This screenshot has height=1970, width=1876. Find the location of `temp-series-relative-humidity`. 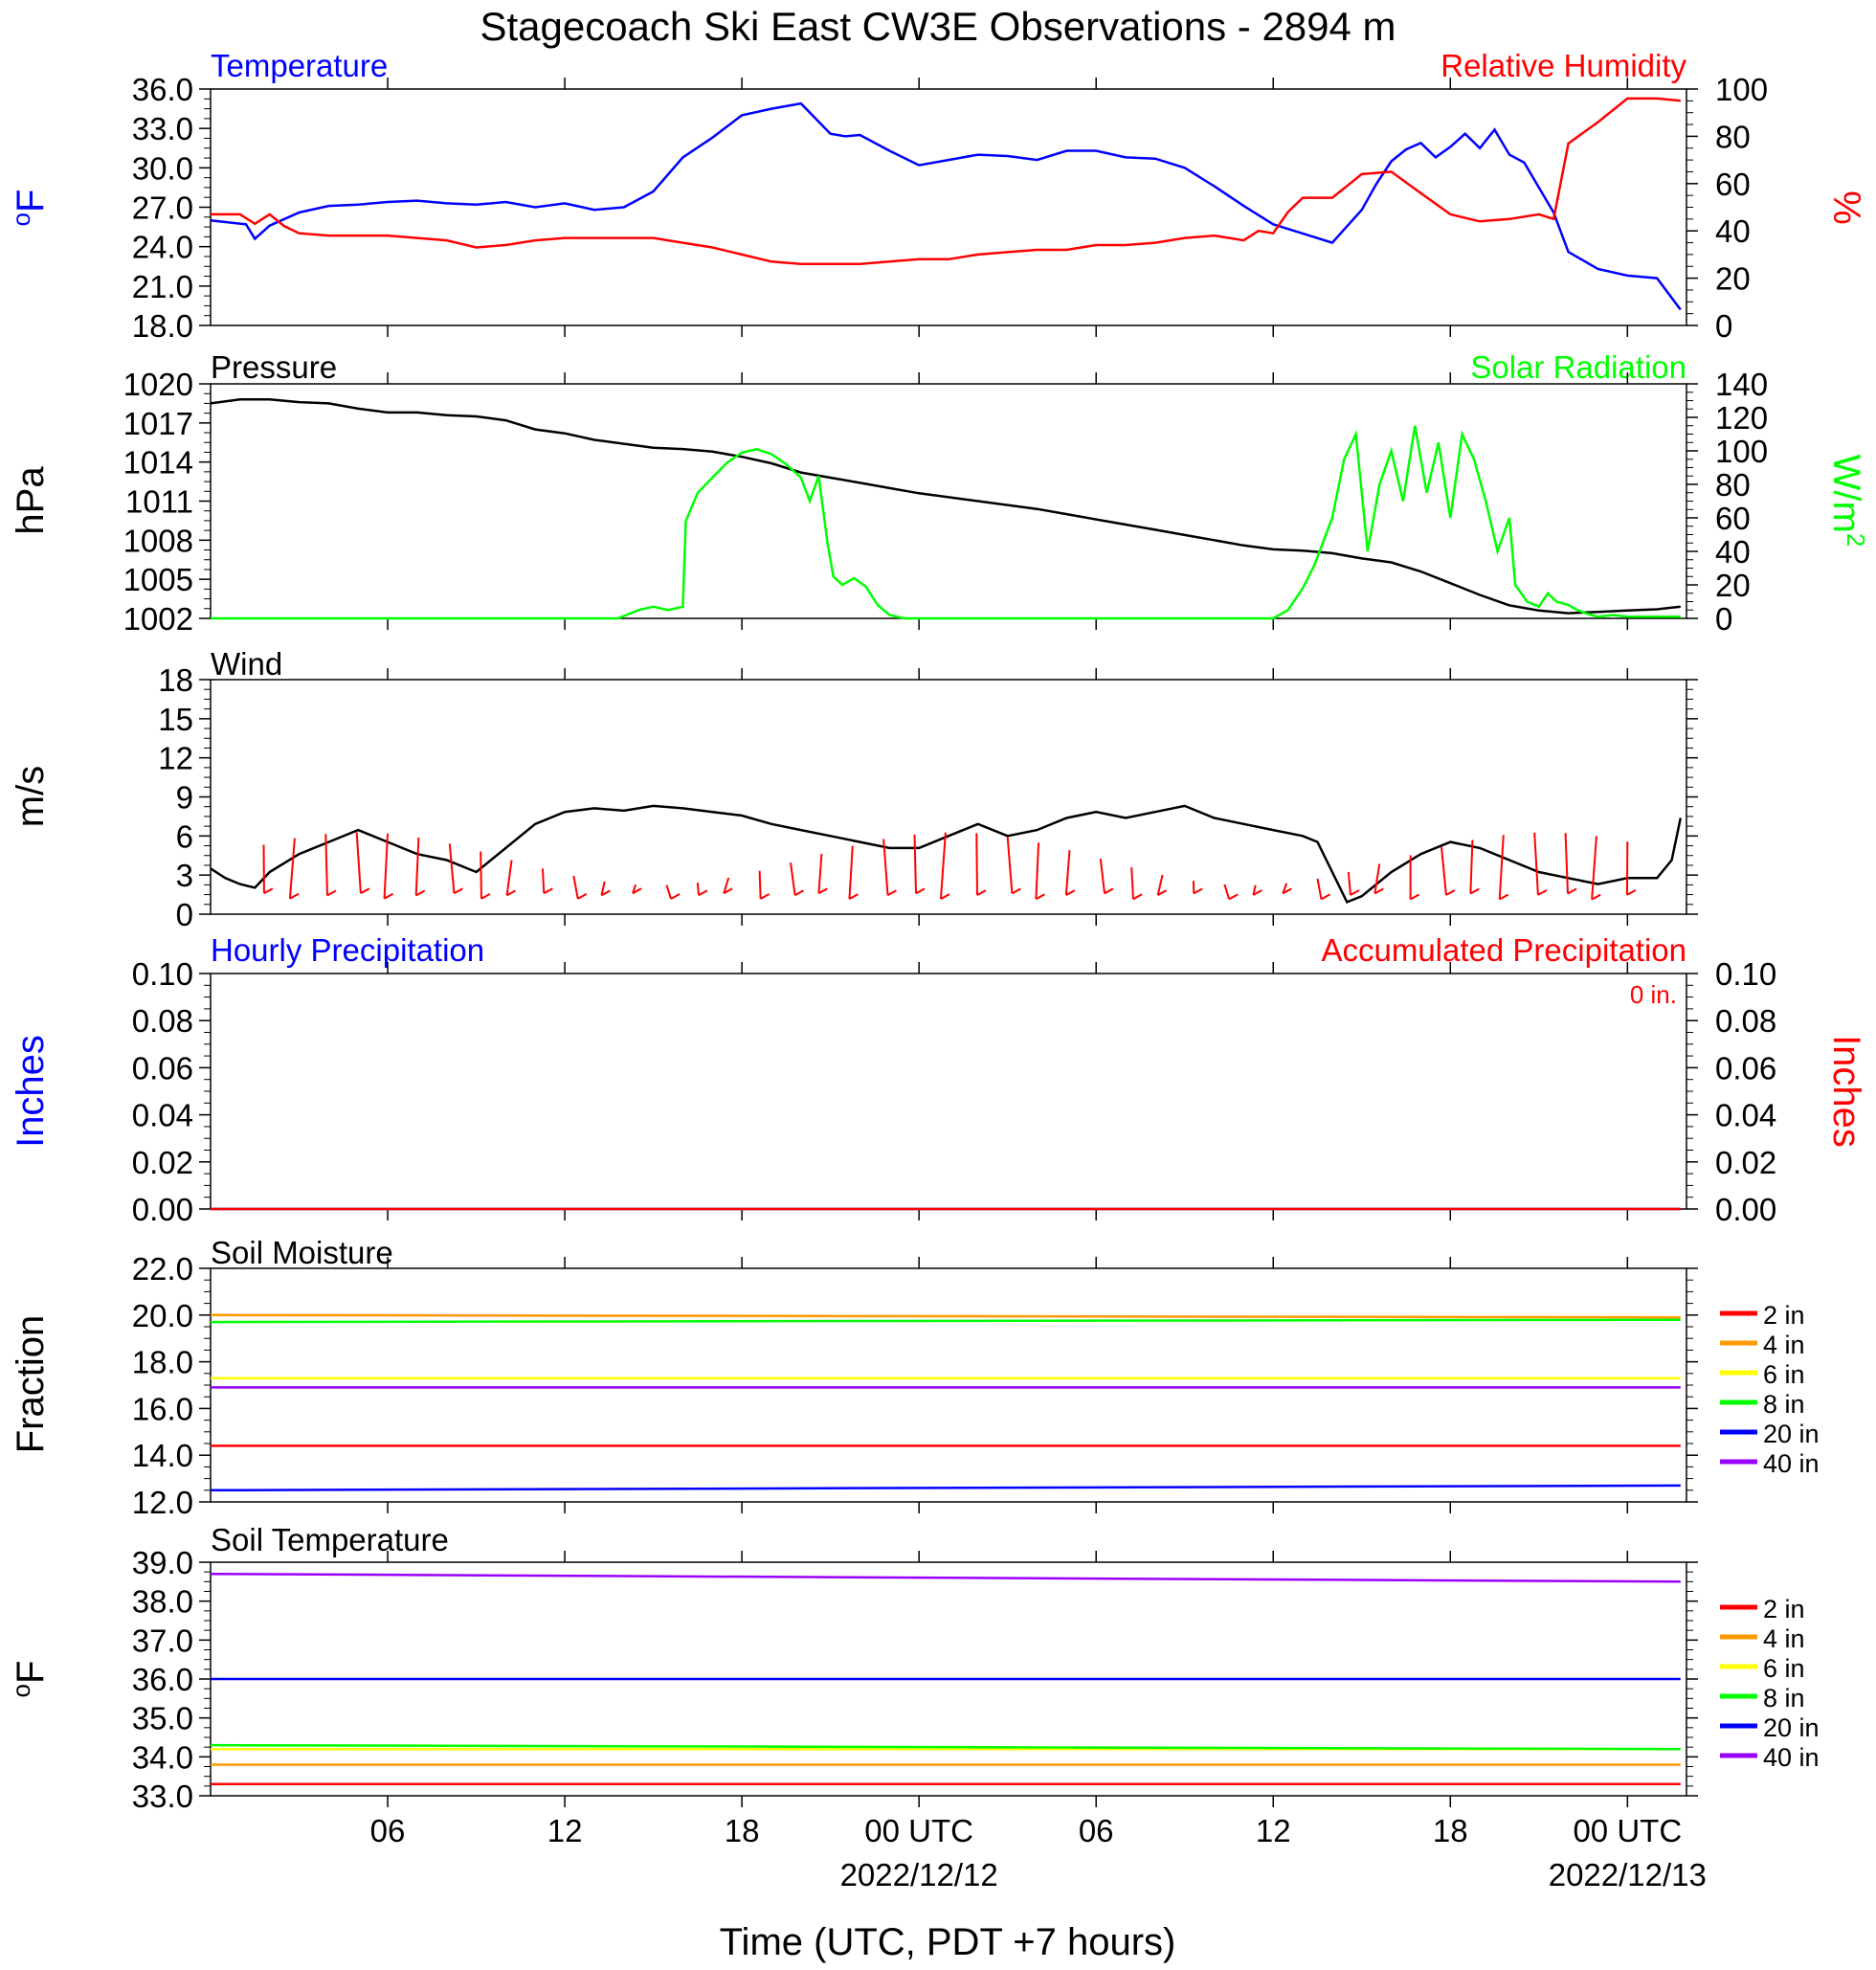

temp-series-relative-humidity is located at coordinates (946, 181).